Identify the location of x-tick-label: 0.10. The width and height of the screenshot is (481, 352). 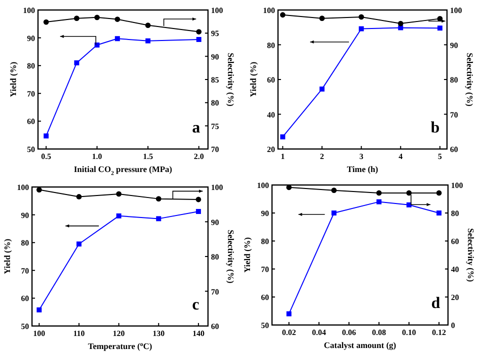
(409, 332).